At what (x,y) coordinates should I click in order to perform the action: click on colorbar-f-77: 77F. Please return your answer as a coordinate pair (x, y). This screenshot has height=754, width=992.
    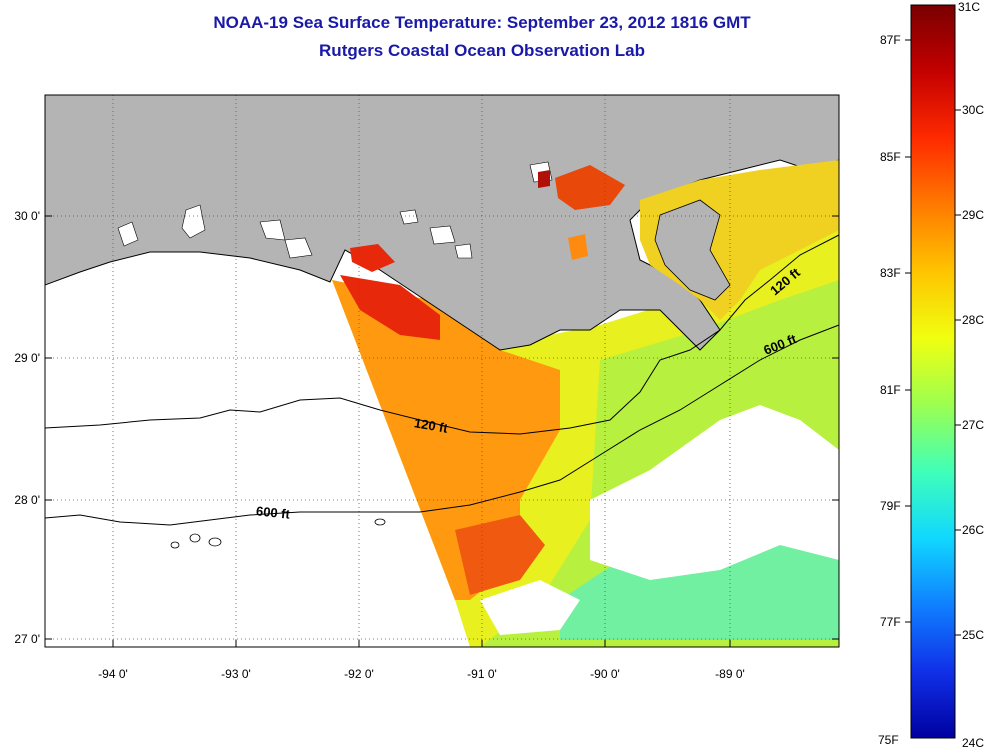
    Looking at the image, I should click on (890, 622).